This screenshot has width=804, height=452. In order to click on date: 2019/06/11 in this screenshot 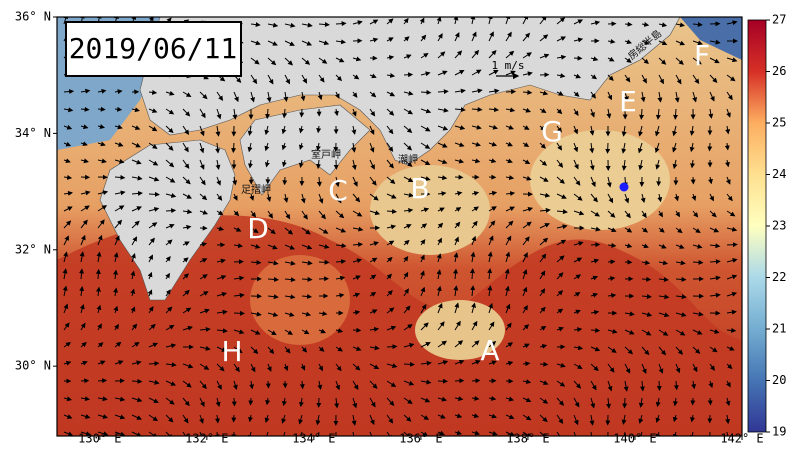, I will do `click(153, 48)`.